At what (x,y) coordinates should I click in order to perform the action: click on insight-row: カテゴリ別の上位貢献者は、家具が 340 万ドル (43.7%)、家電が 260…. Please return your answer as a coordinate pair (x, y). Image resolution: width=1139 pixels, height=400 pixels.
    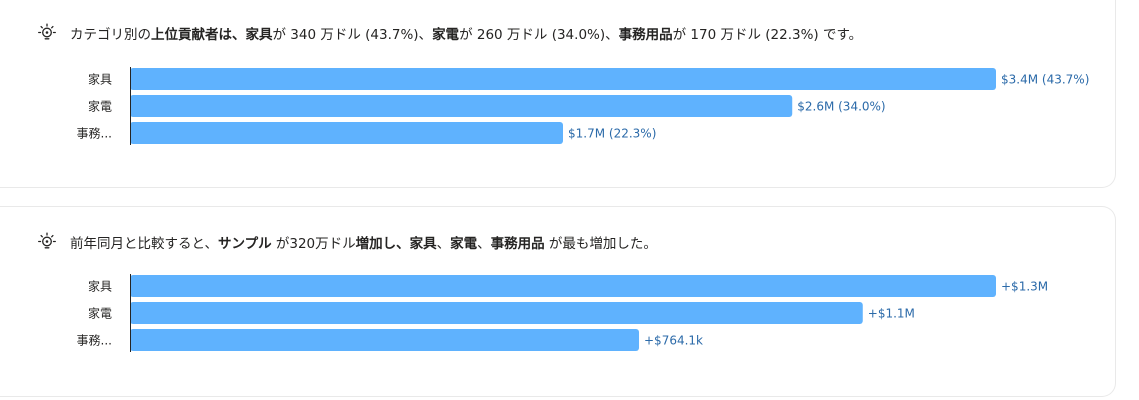
    Looking at the image, I should click on (449, 33).